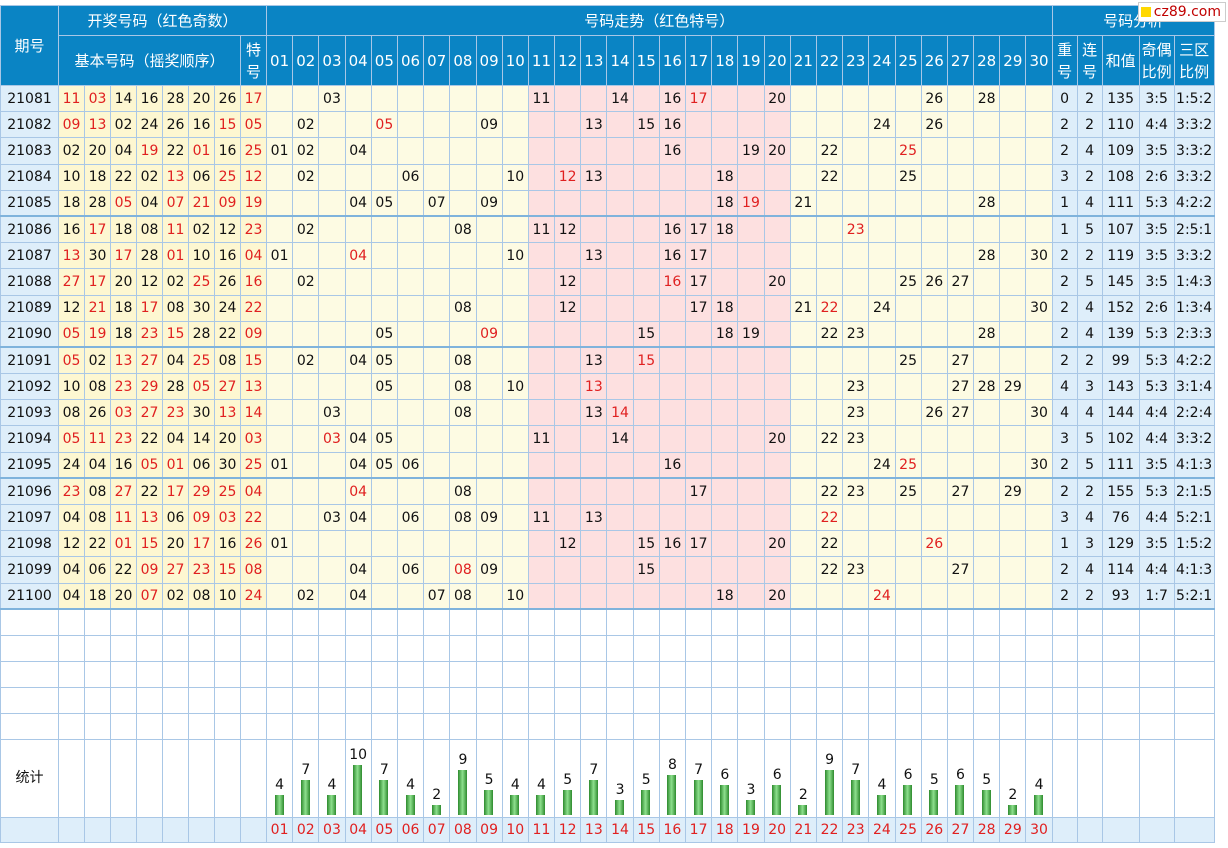 The width and height of the screenshot is (1228, 848). I want to click on site-logo: cz89.com, so click(1181, 12).